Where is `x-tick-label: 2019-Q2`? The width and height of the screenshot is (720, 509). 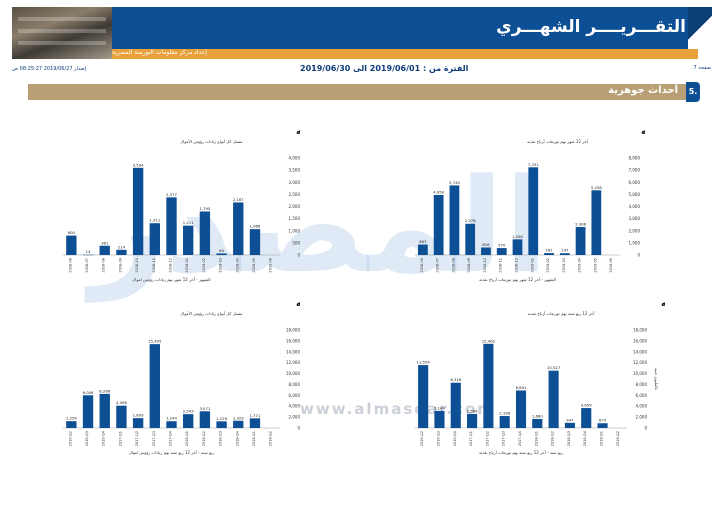
x-tick-label: 2019-Q2 is located at coordinates (618, 438).